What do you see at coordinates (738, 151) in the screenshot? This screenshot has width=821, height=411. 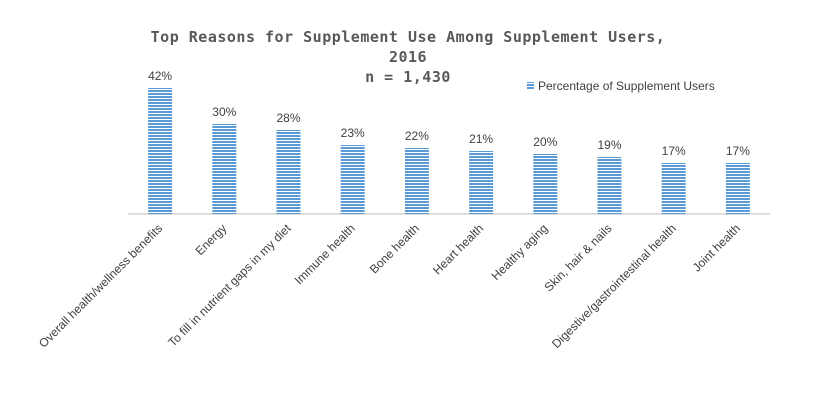 I see `data-label-10: 17%` at bounding box center [738, 151].